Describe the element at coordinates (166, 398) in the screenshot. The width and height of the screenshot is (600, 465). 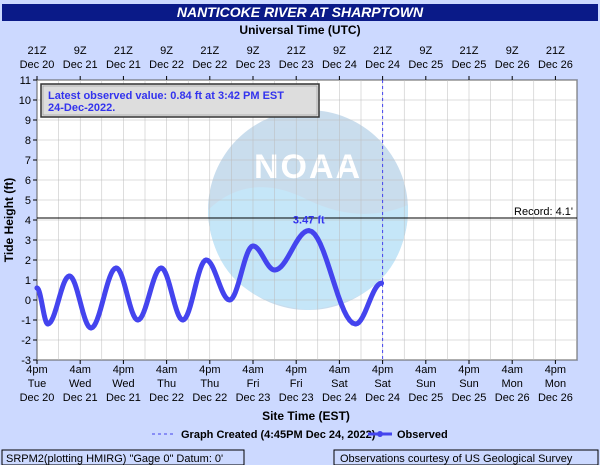
I see `bottom-tick-label-date: Dec 22` at that location.